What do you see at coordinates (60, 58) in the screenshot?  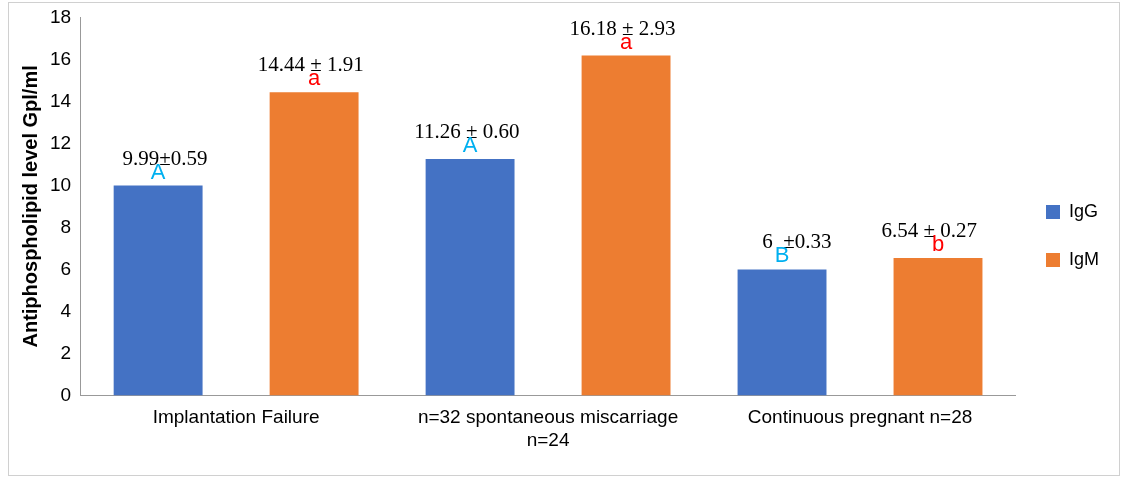 I see `y-tick-label: 16` at bounding box center [60, 58].